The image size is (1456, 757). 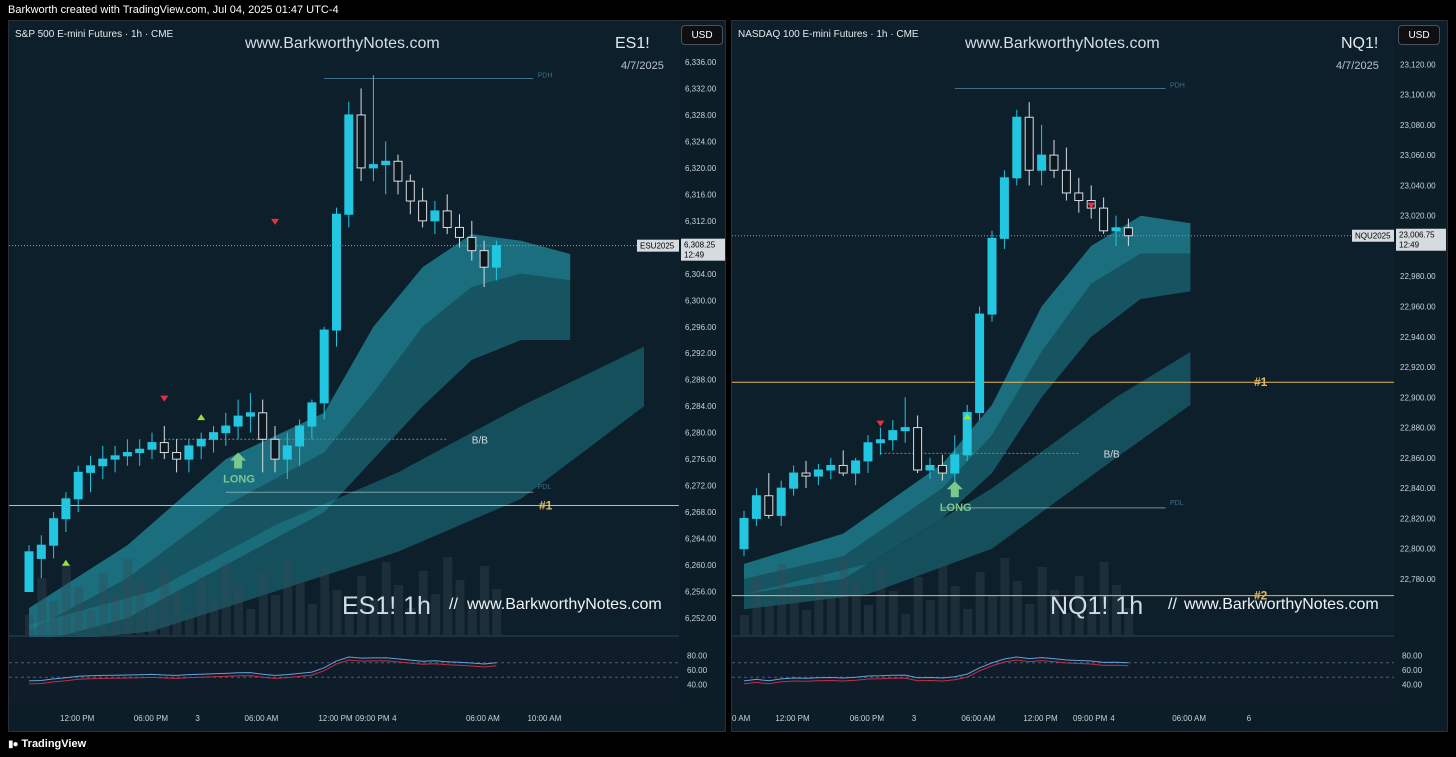 I want to click on last-price-tag, so click(x=1421, y=239).